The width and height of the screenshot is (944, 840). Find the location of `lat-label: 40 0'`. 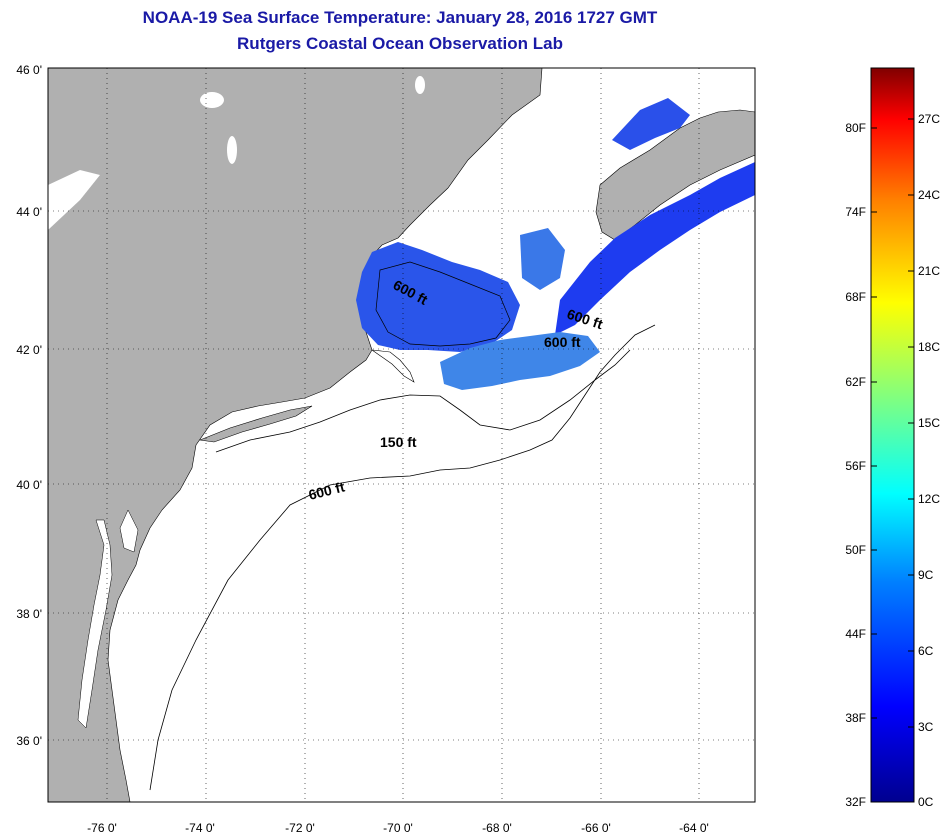

lat-label: 40 0' is located at coordinates (29, 485).